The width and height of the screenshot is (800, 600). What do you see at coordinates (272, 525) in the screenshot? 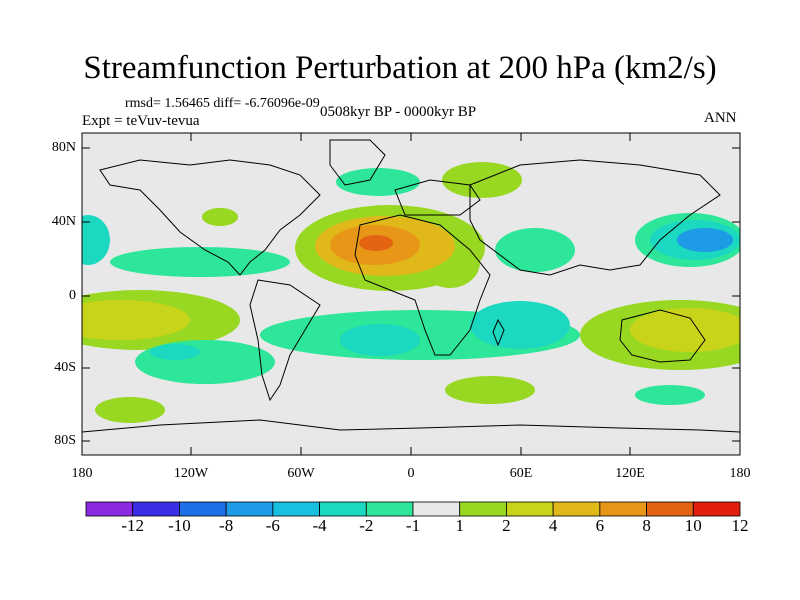
I see `colorbar-label: -6` at bounding box center [272, 525].